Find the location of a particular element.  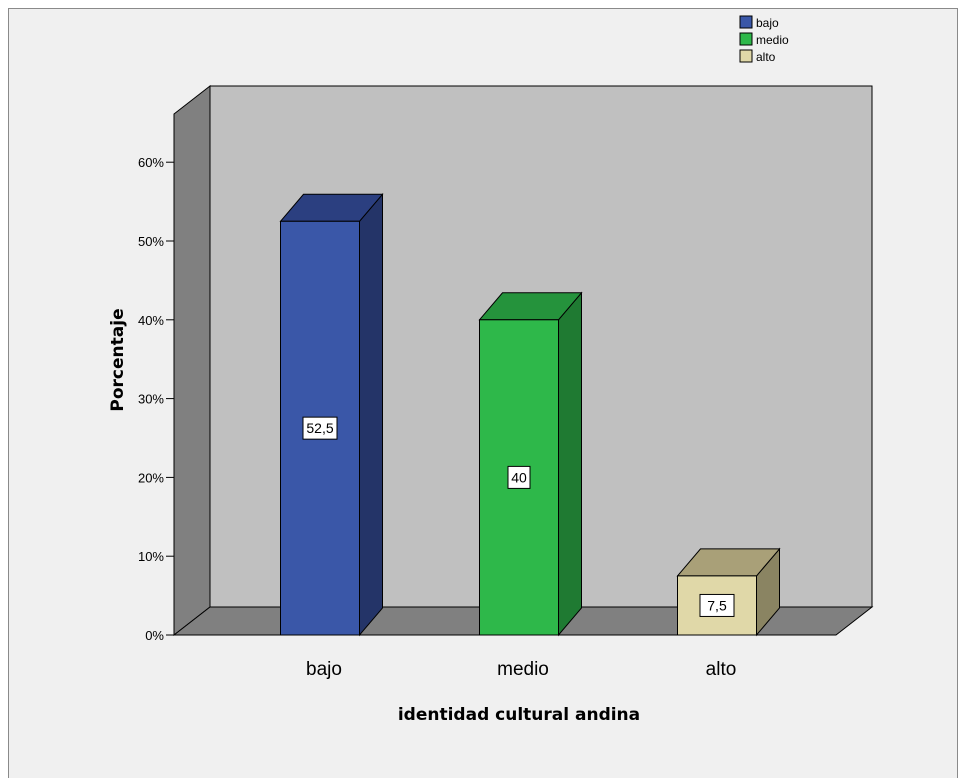

x-axis: bajo medio alto is located at coordinates (521, 669).